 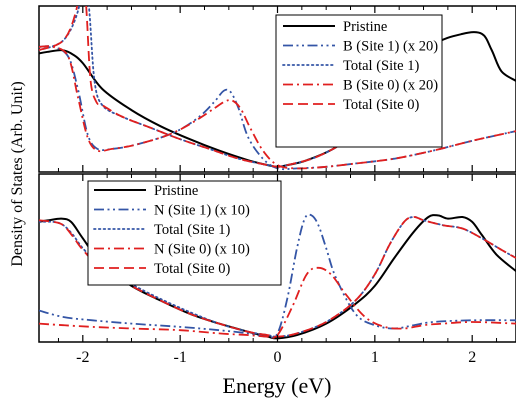 What do you see at coordinates (176, 191) in the screenshot?
I see `bottom-legend-label-0: Pristine` at bounding box center [176, 191].